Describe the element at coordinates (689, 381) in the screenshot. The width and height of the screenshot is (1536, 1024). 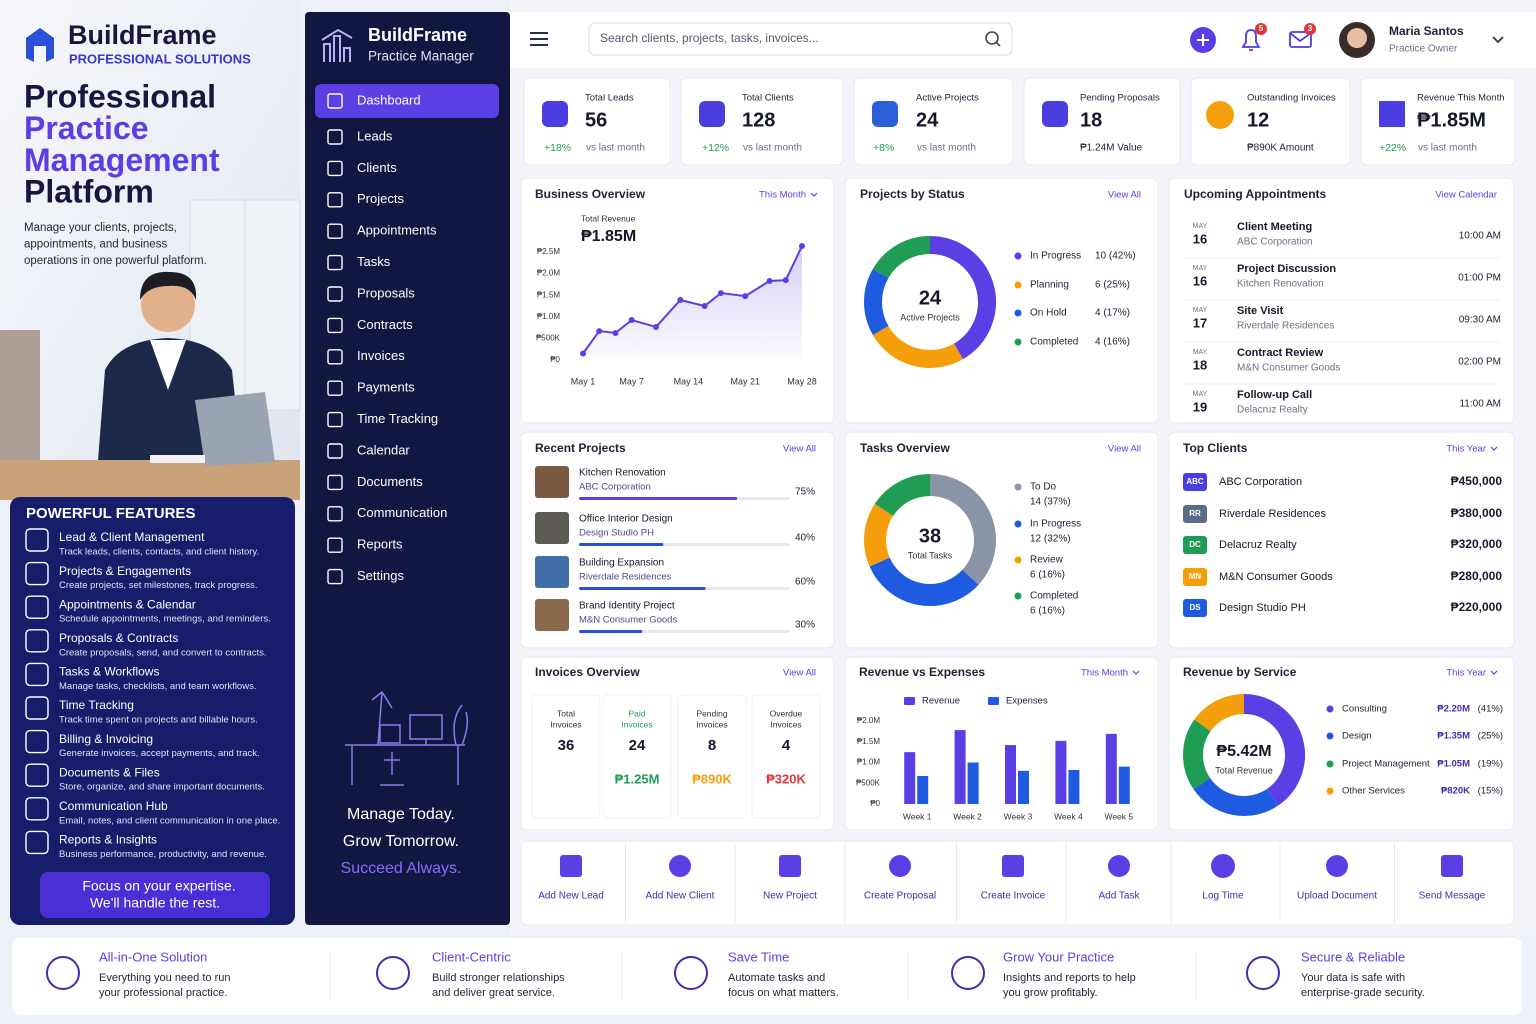
I see `x-tick-label: May 14` at that location.